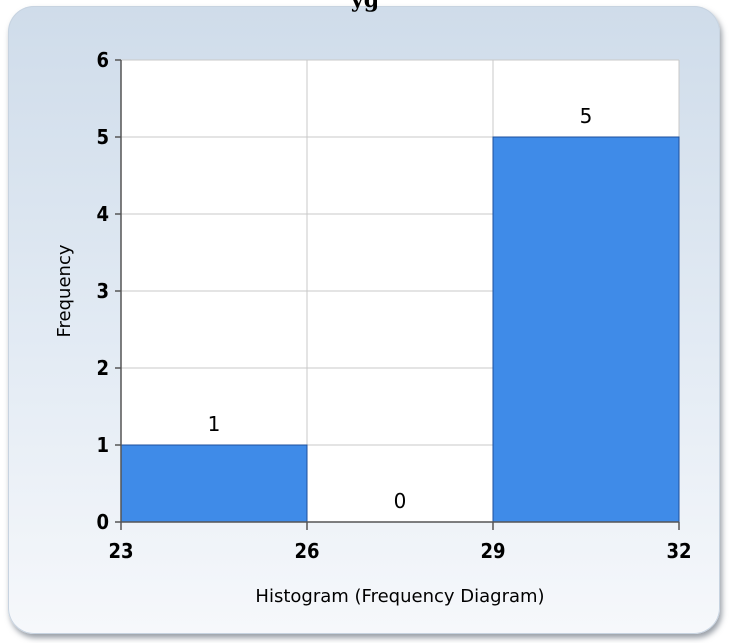 Image resolution: width=729 pixels, height=643 pixels. I want to click on x-axis-title: Histogram (Frequency Diagram), so click(399, 596).